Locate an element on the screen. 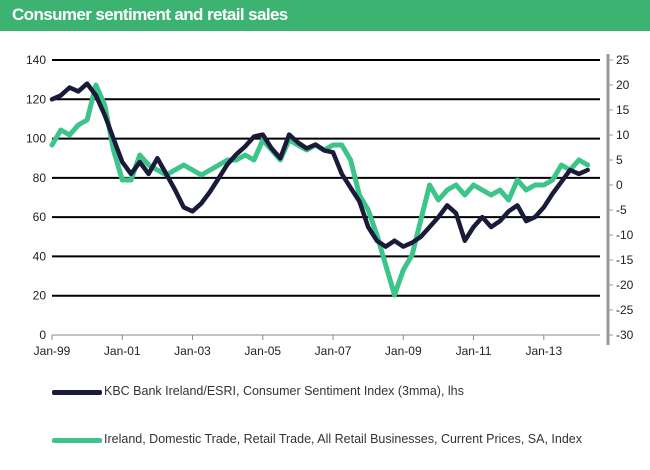  y-right-tick-label: -30 is located at coordinates (625, 335).